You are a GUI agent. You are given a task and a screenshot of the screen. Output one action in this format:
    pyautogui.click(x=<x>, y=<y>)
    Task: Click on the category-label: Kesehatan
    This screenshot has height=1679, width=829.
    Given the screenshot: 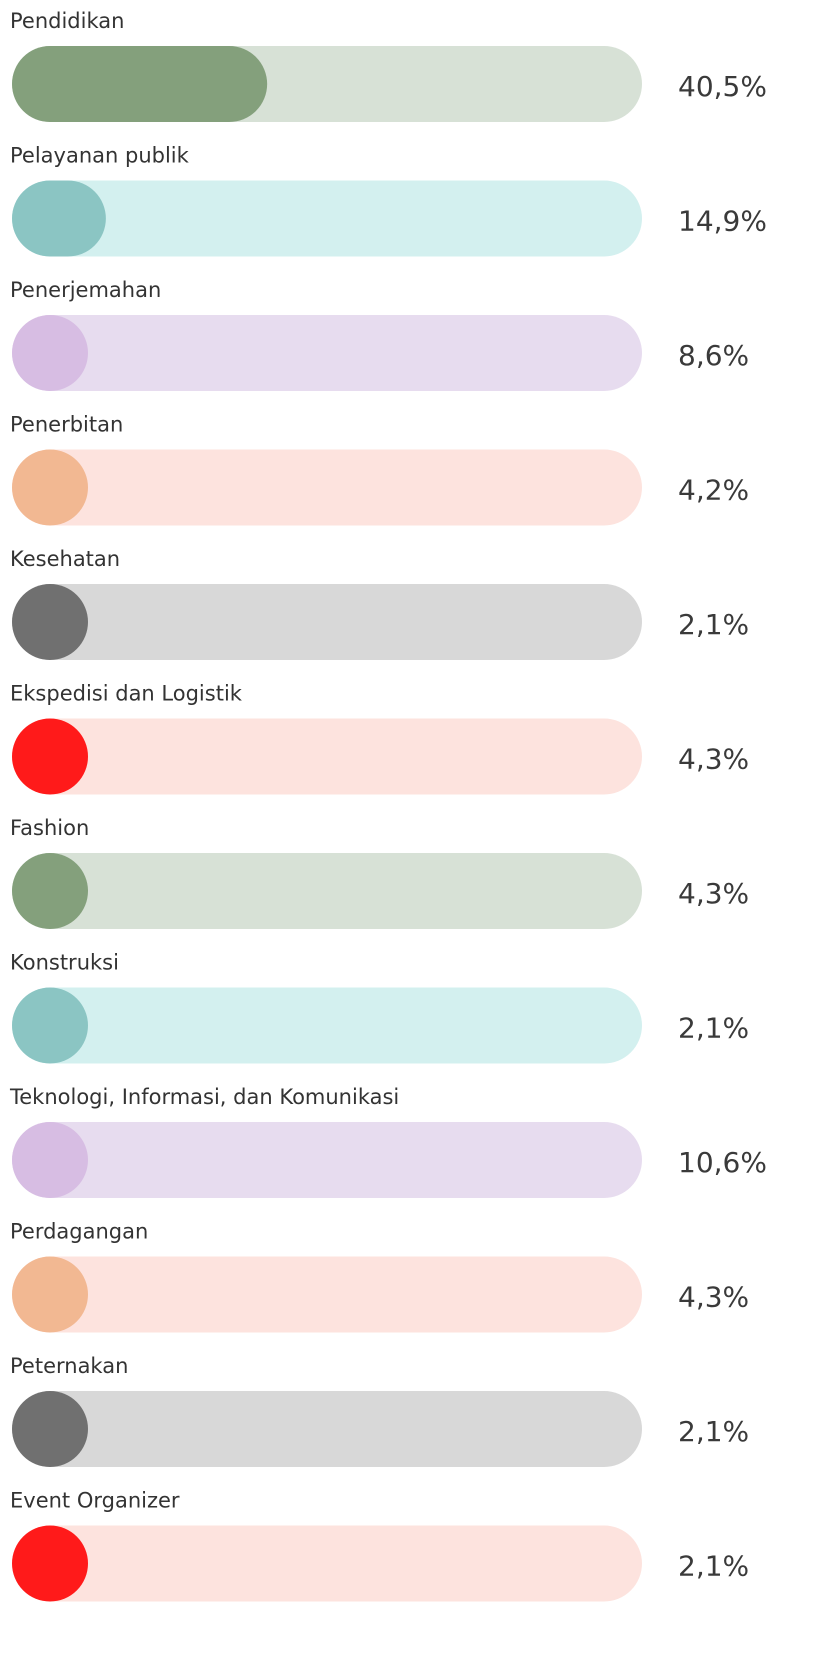 What is the action you would take?
    pyautogui.click(x=65, y=559)
    